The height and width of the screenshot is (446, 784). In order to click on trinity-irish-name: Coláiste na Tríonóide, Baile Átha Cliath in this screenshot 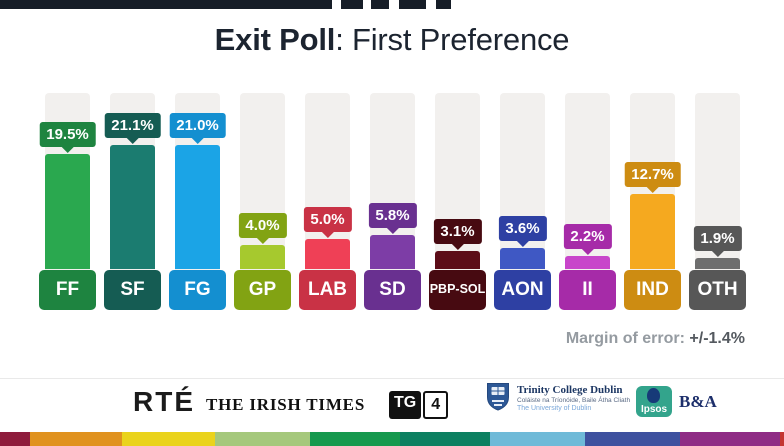, I will do `click(574, 400)`.